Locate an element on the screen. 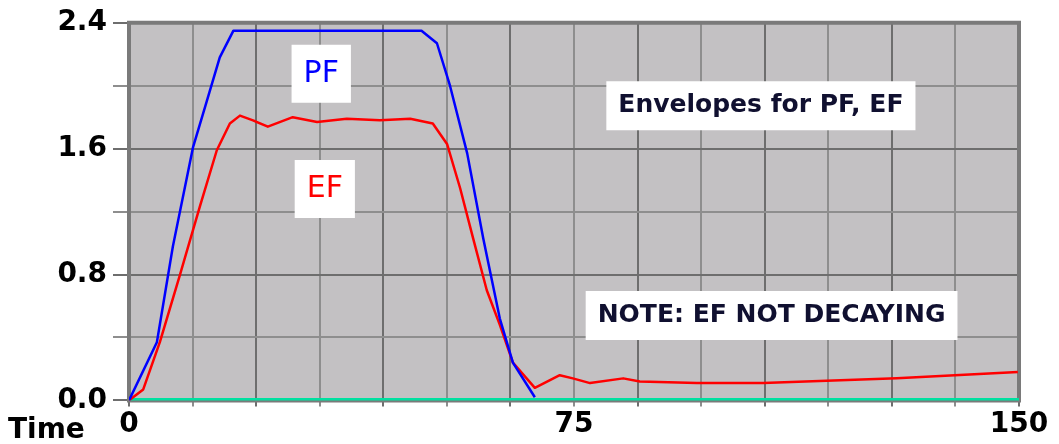 The width and height of the screenshot is (1059, 444). series-label: PF is located at coordinates (321, 71).